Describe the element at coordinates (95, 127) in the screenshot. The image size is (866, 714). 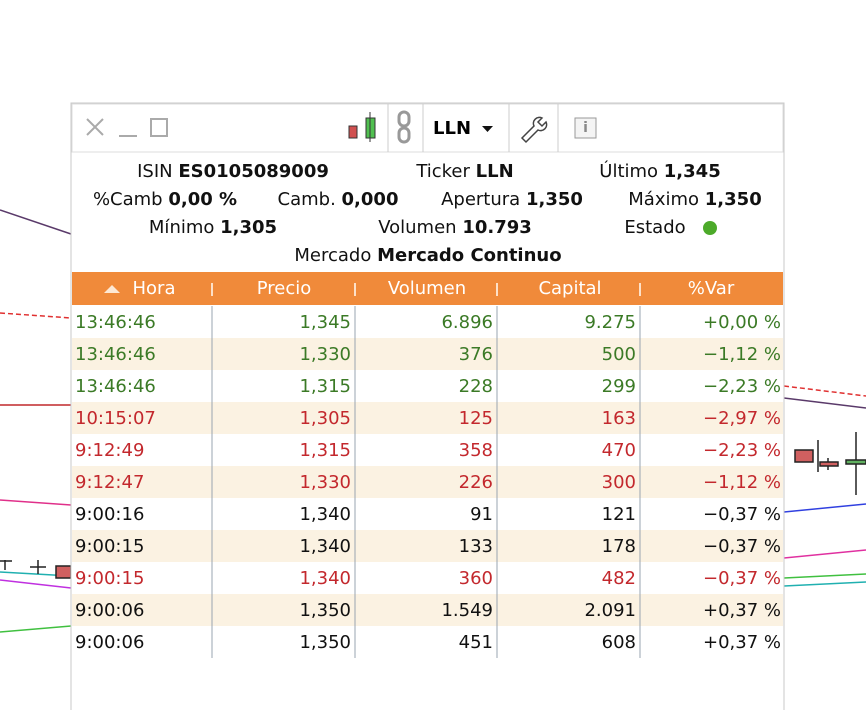
I see `close-button` at that location.